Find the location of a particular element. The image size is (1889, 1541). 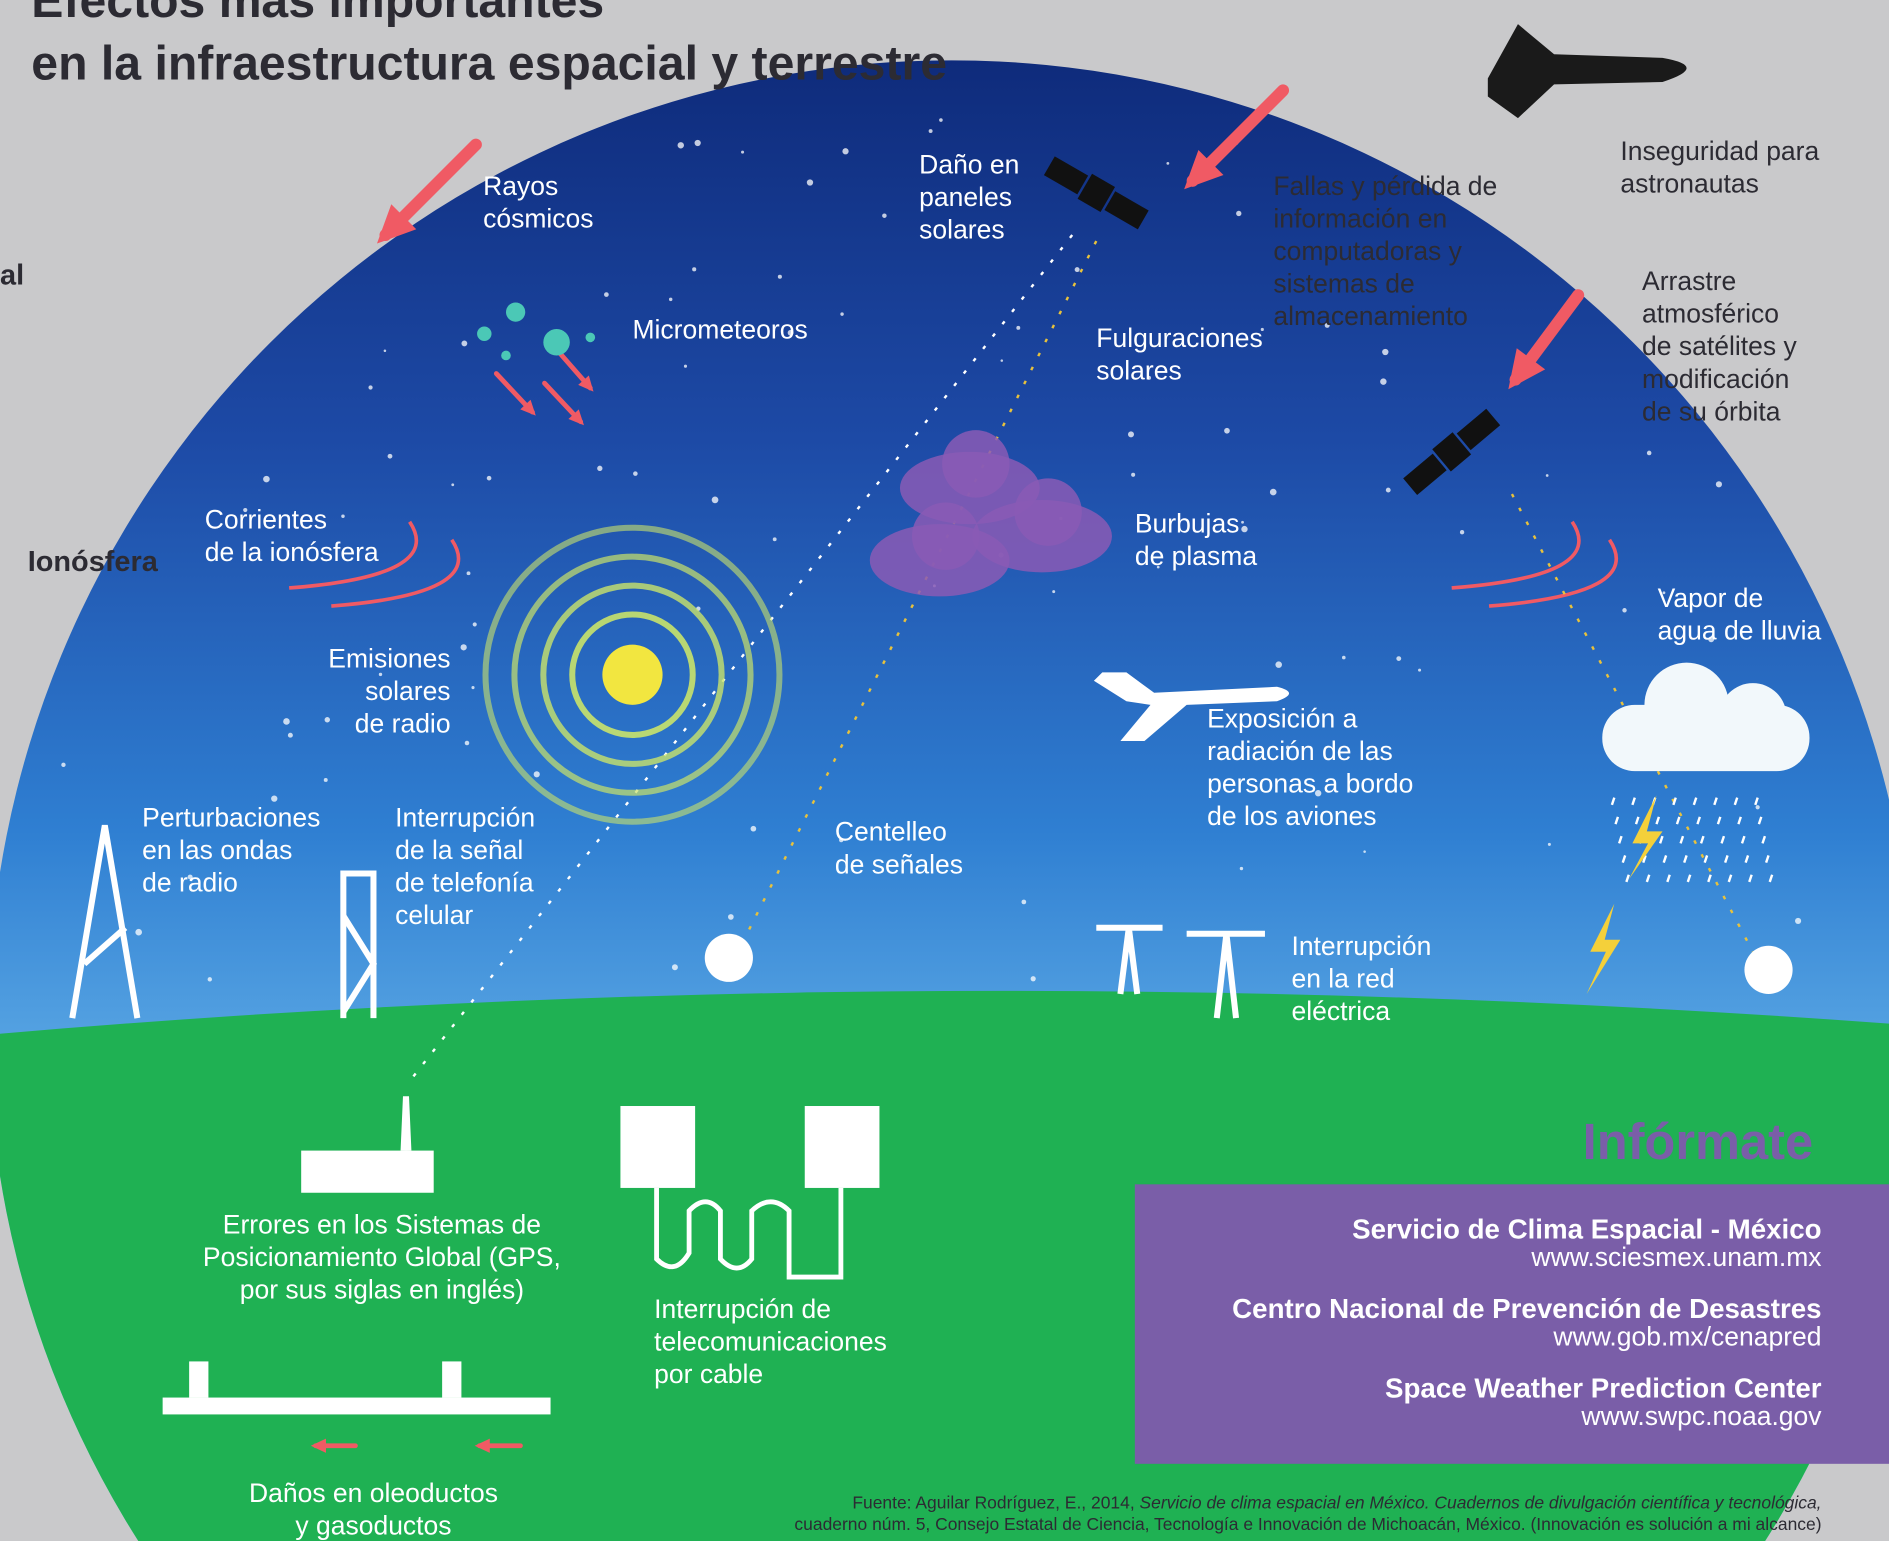

info-name: Servicio de Clima Espacial - México is located at coordinates (1586, 1229).